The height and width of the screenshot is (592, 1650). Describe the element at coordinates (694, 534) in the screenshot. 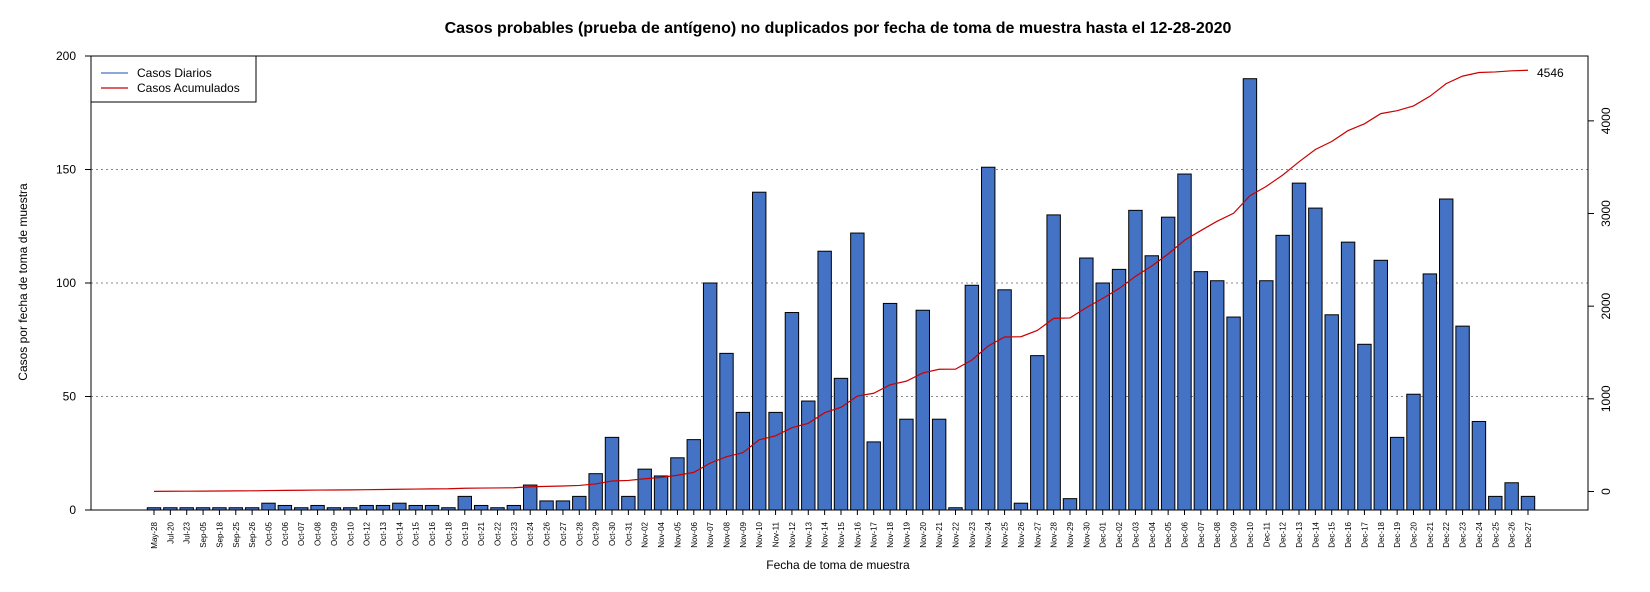

I see `x-tick-label: Nov-06` at that location.